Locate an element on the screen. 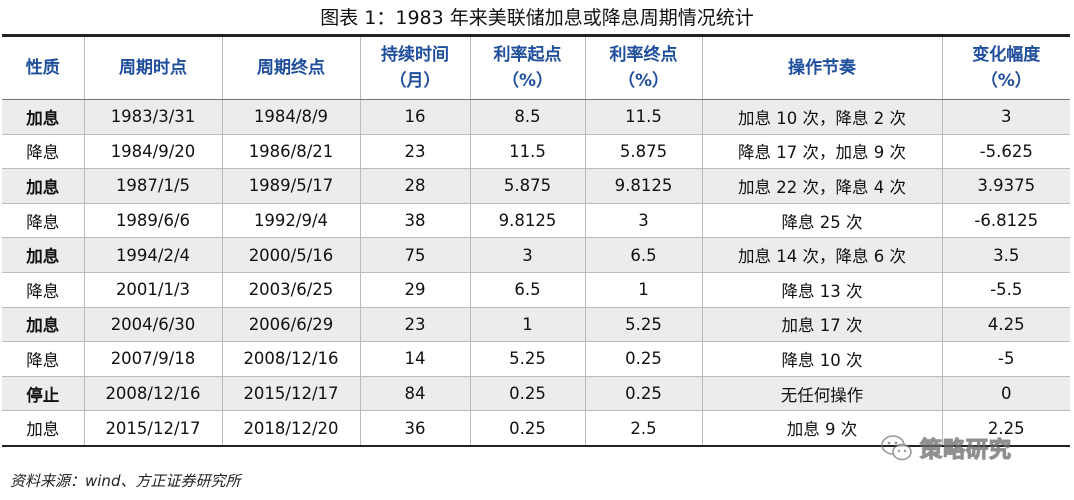  table-cell: 1989/5/17 is located at coordinates (290, 186).